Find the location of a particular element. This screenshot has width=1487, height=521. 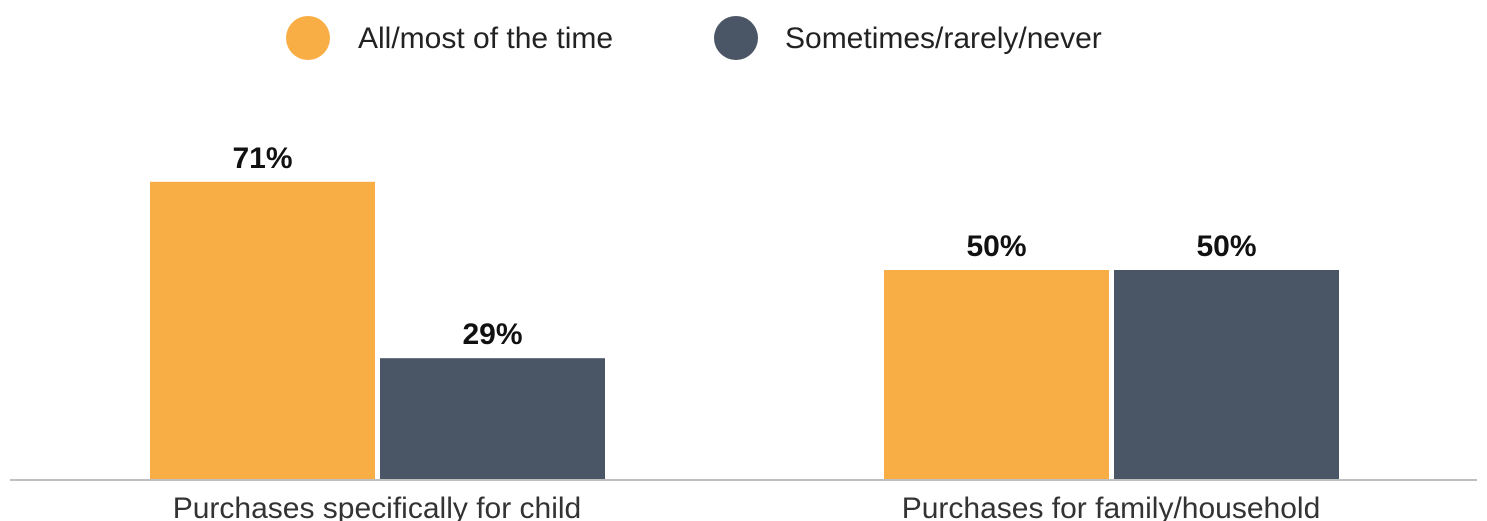

bar-child-all-most is located at coordinates (262, 331).